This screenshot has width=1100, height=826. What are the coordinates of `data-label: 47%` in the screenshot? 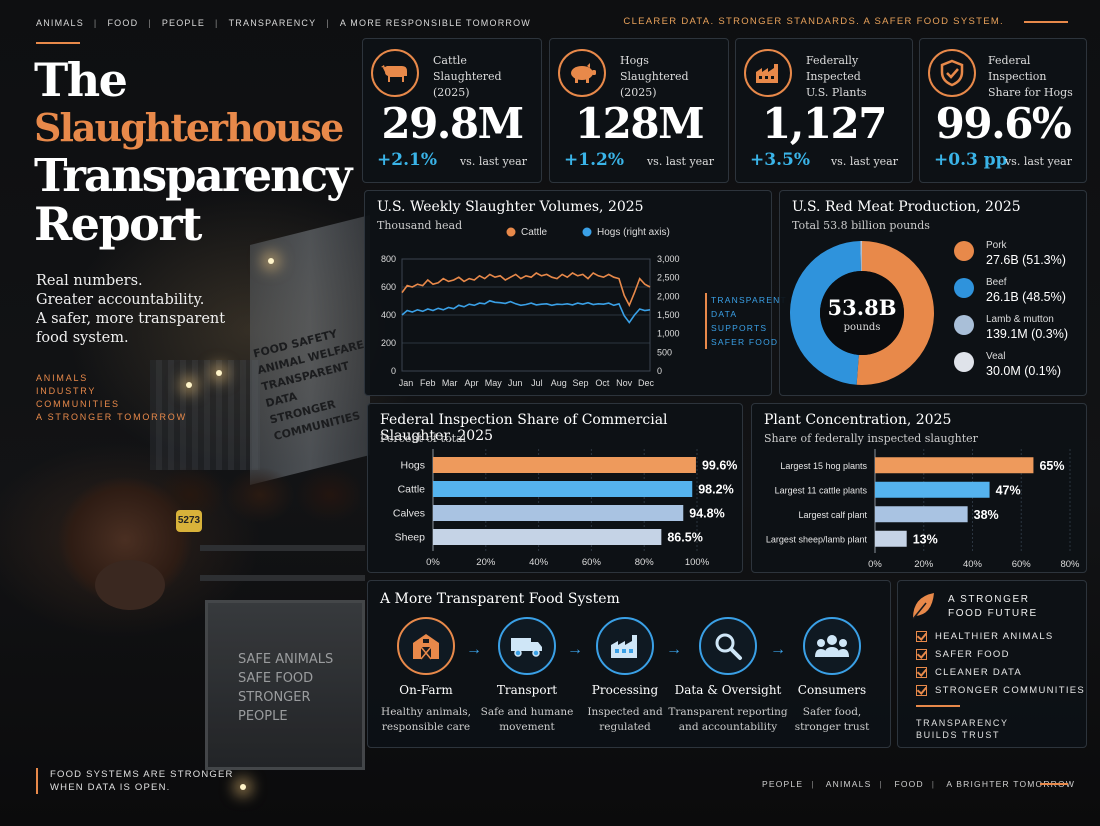 It's located at (1008, 490).